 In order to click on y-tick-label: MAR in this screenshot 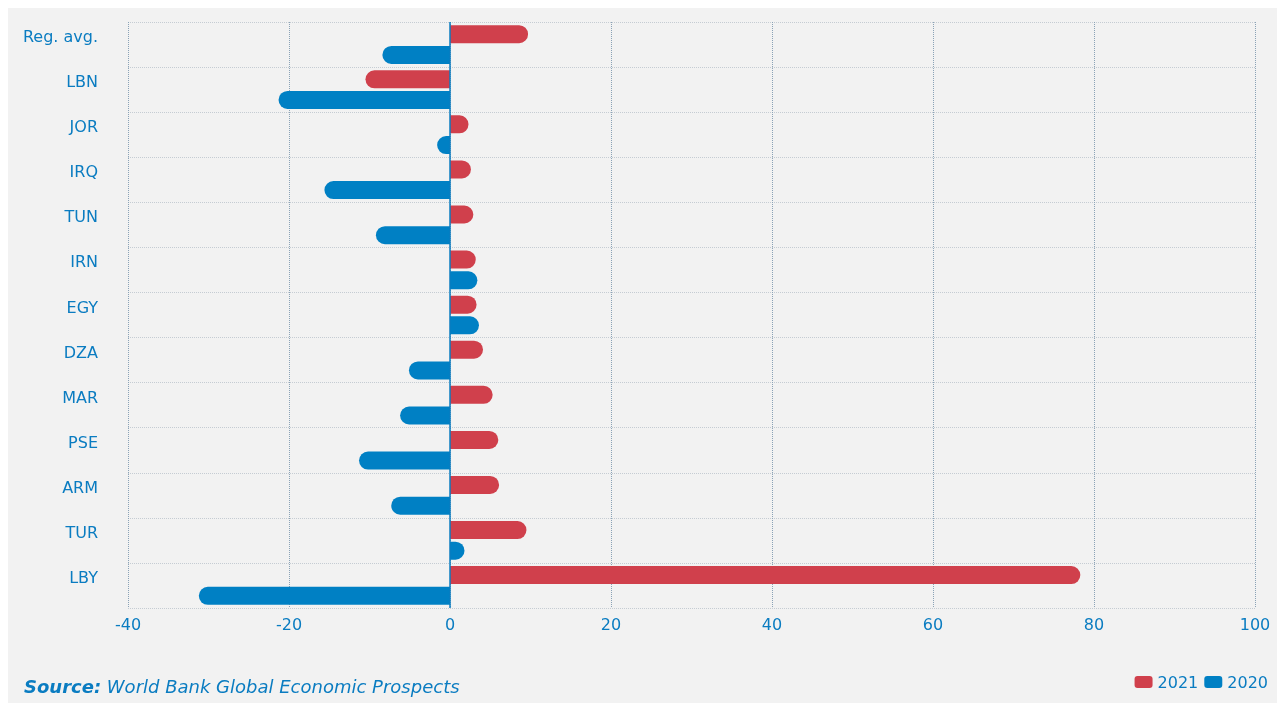, I will do `click(80, 397)`.